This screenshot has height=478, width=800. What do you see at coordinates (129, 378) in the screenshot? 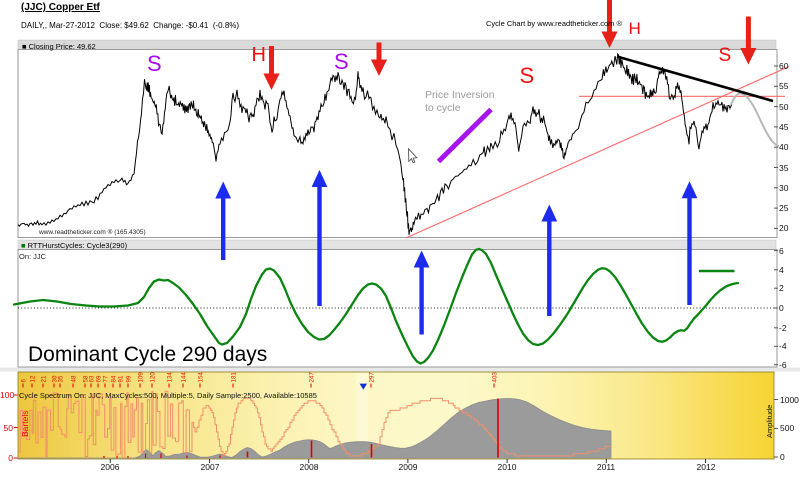
I see `svg-text: 99` at bounding box center [129, 378].